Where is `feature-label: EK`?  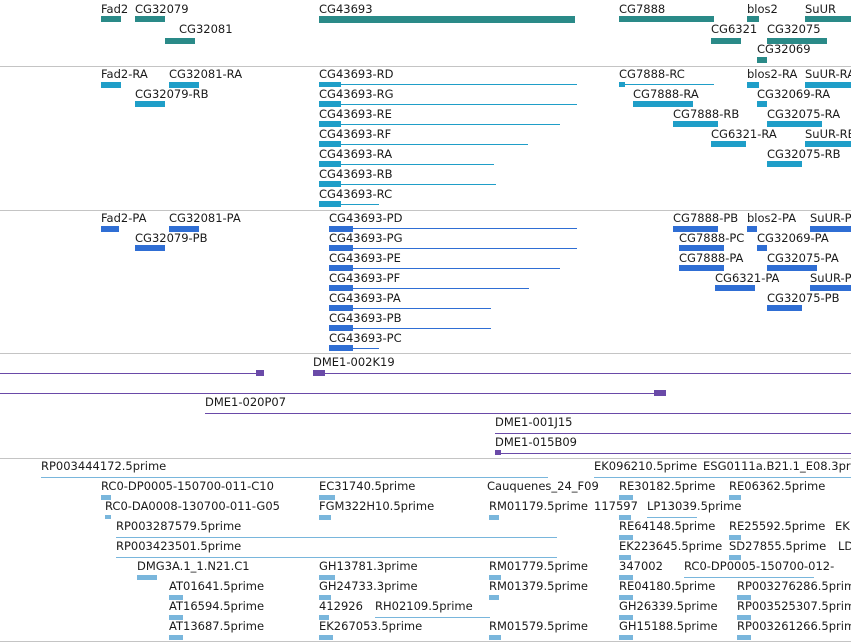 feature-label: EK is located at coordinates (842, 526).